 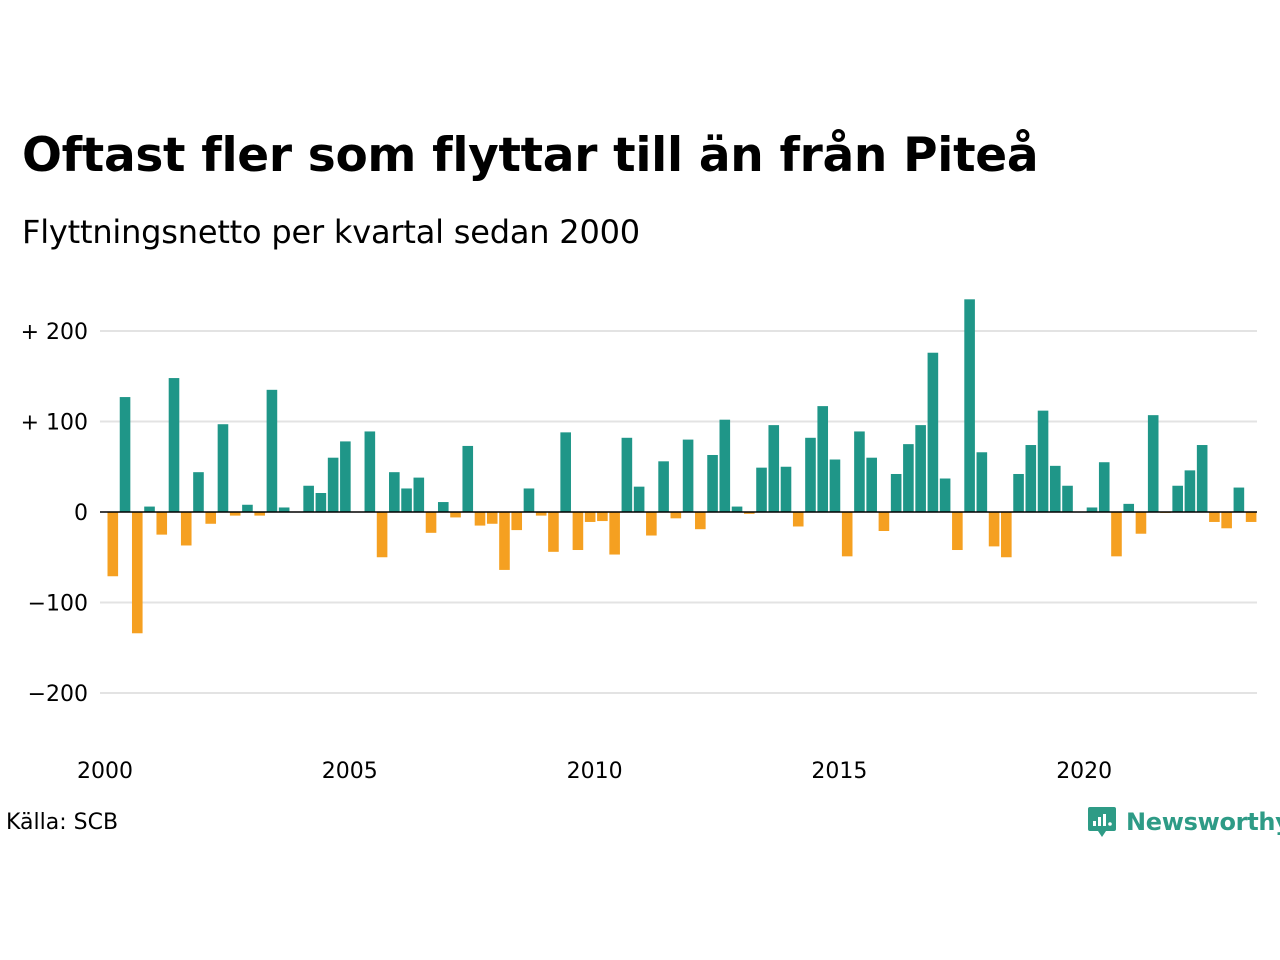 What do you see at coordinates (105, 771) in the screenshot?
I see `x-tick-label: 2000` at bounding box center [105, 771].